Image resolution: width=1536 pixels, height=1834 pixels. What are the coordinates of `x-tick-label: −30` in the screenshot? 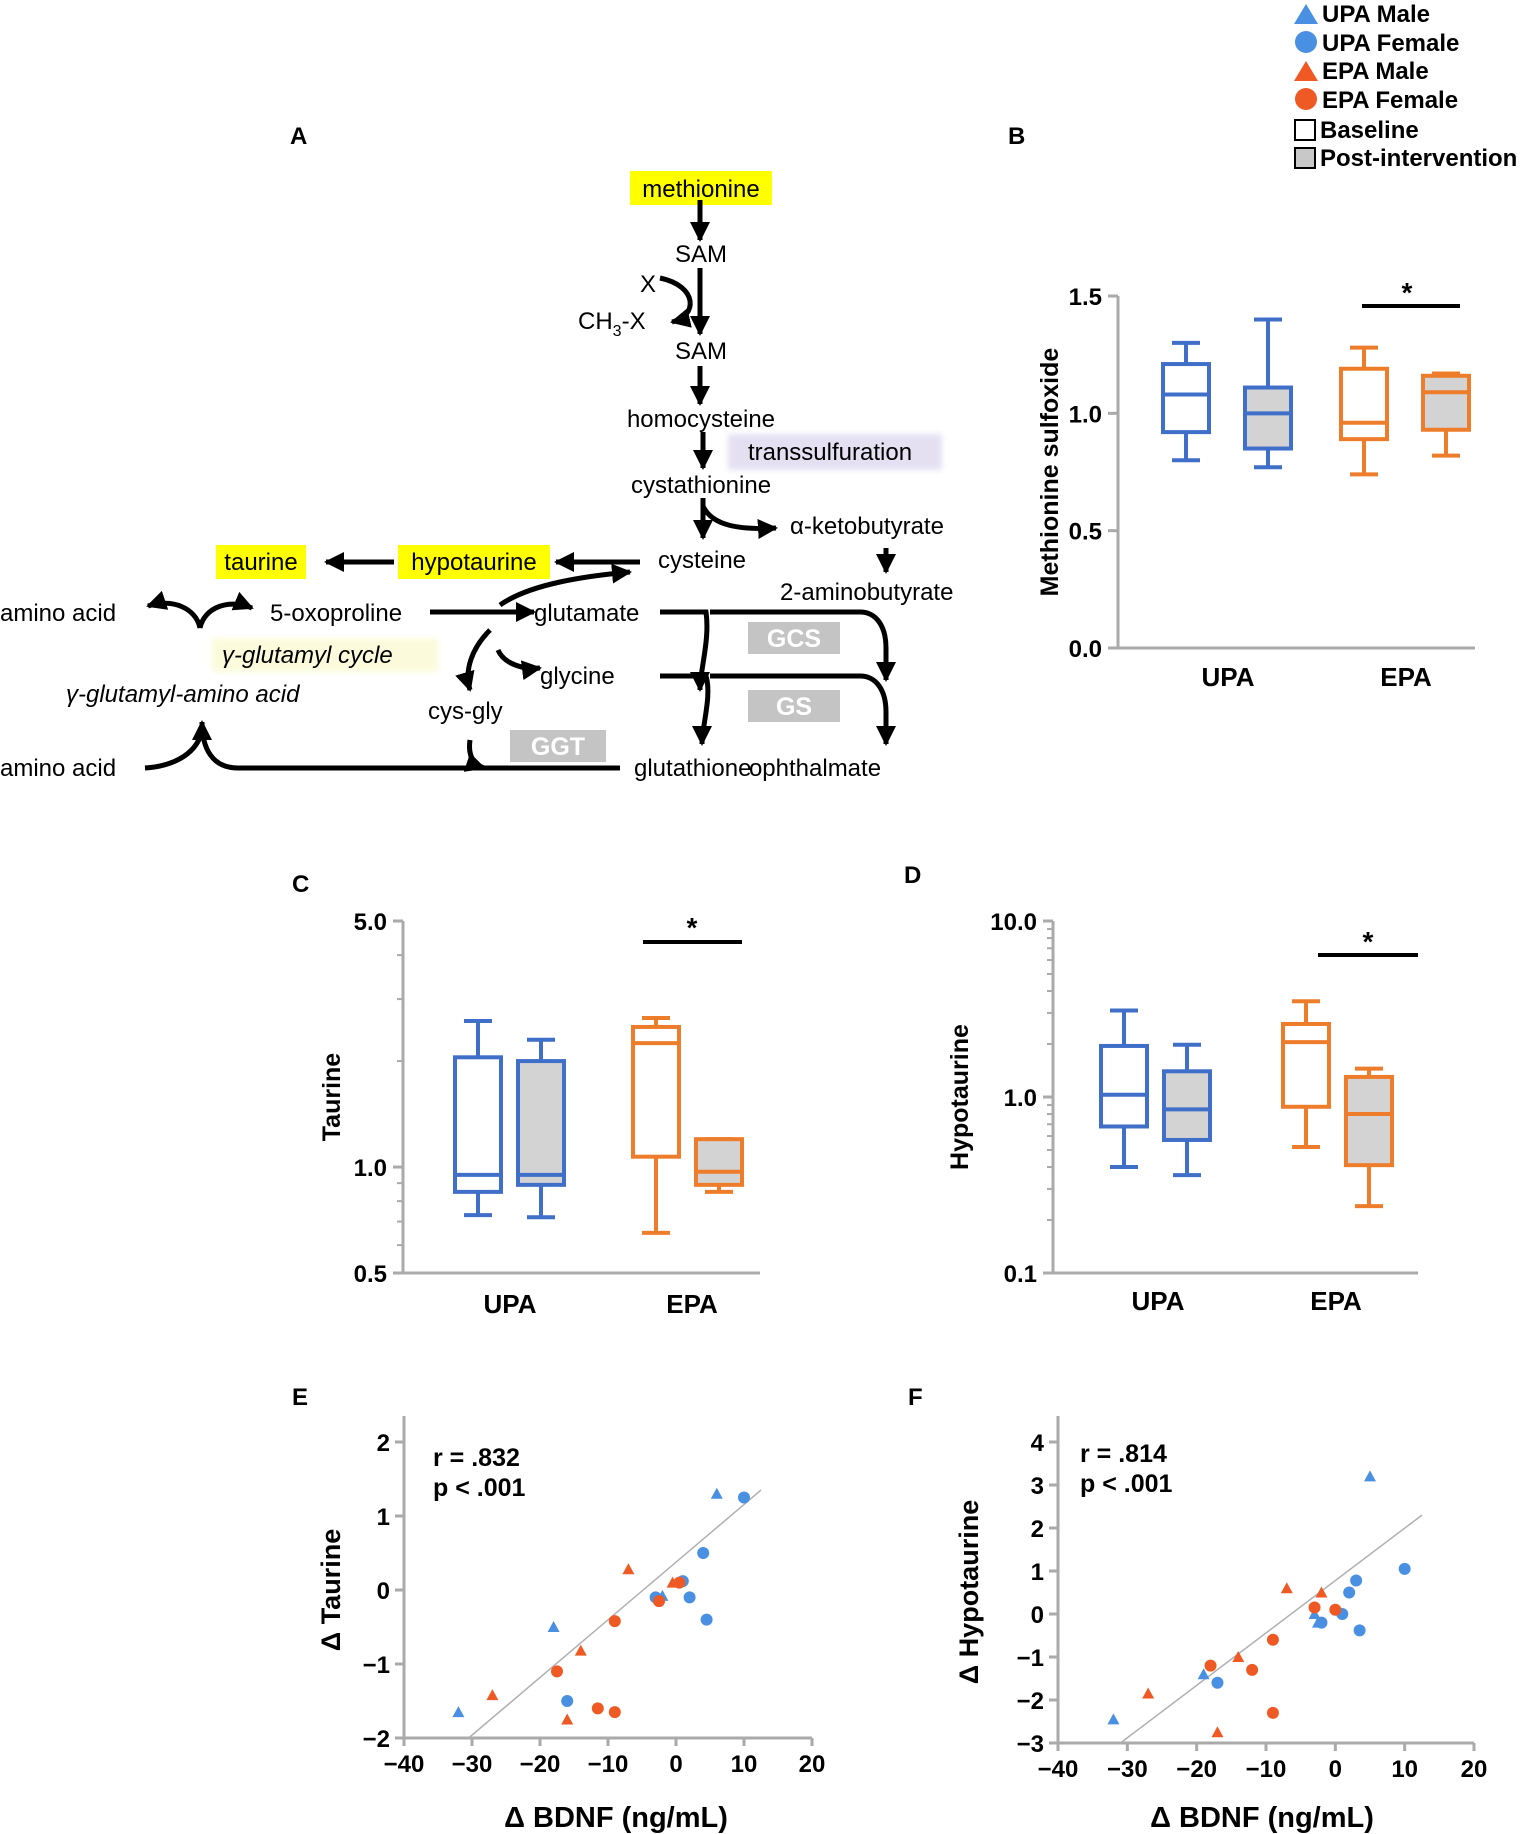 It's located at (472, 1764).